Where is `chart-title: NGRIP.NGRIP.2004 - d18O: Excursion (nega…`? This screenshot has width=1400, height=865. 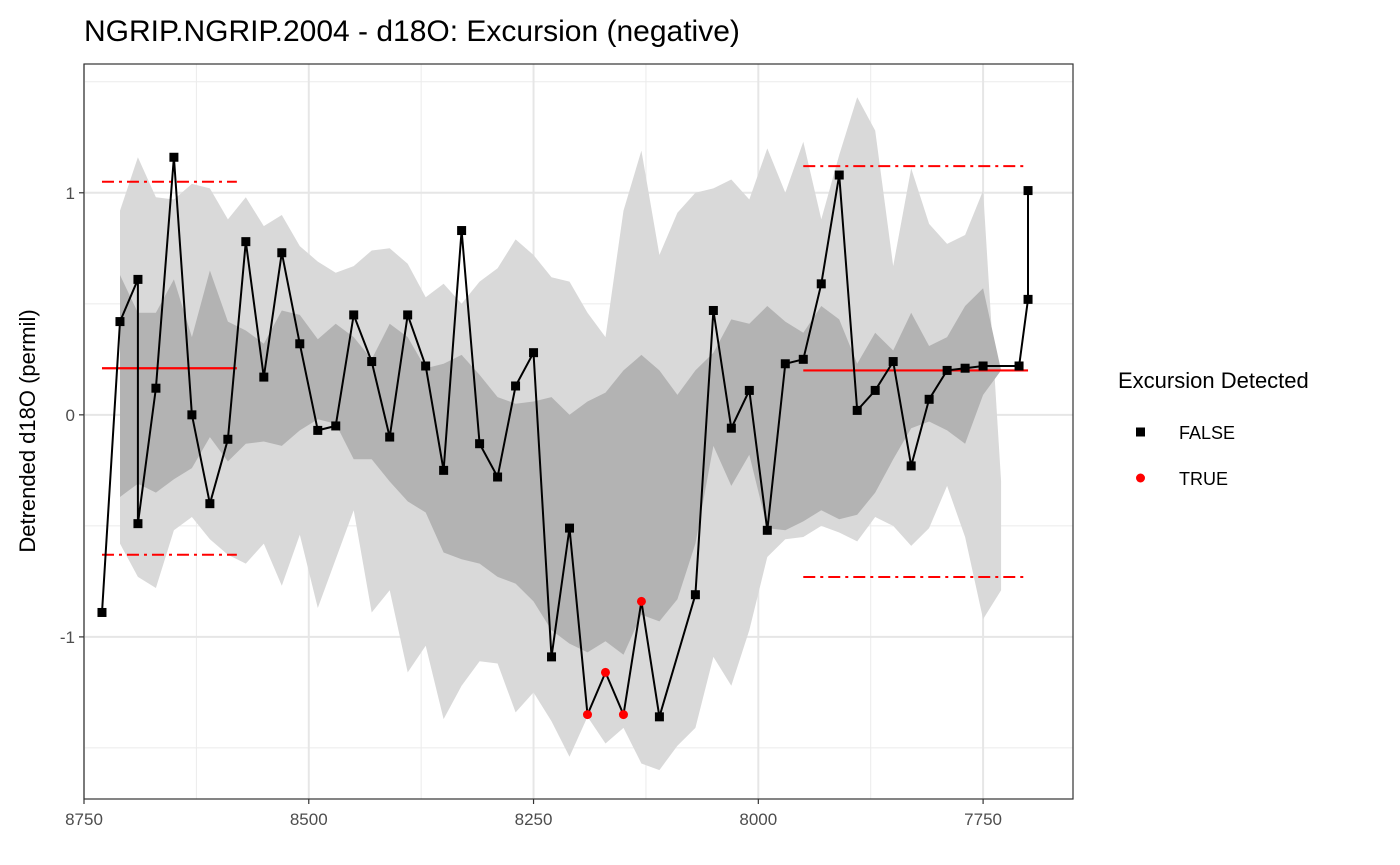
chart-title: NGRIP.NGRIP.2004 - d18O: Excursion (nega… is located at coordinates (412, 31).